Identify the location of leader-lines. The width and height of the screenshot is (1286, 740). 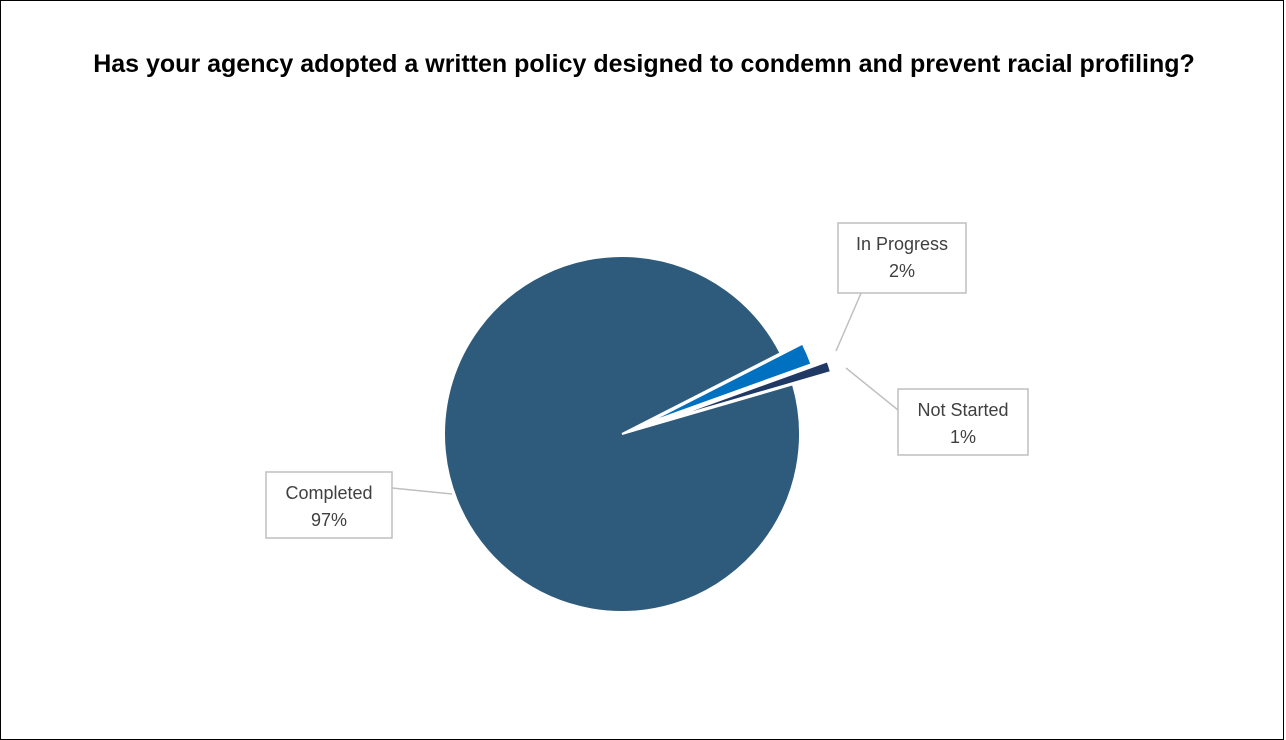
(645, 392).